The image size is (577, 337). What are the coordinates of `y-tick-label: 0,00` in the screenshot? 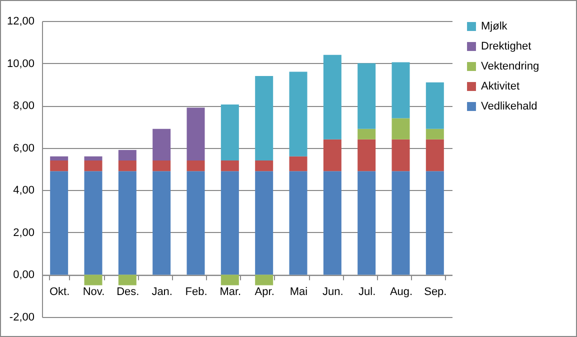 It's located at (23, 275).